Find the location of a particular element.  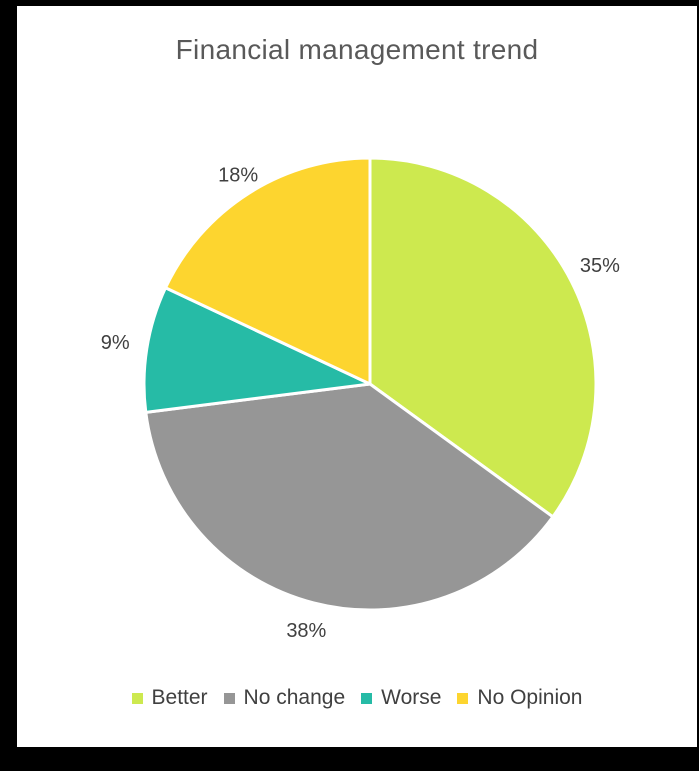

legend-label: No change is located at coordinates (294, 697).